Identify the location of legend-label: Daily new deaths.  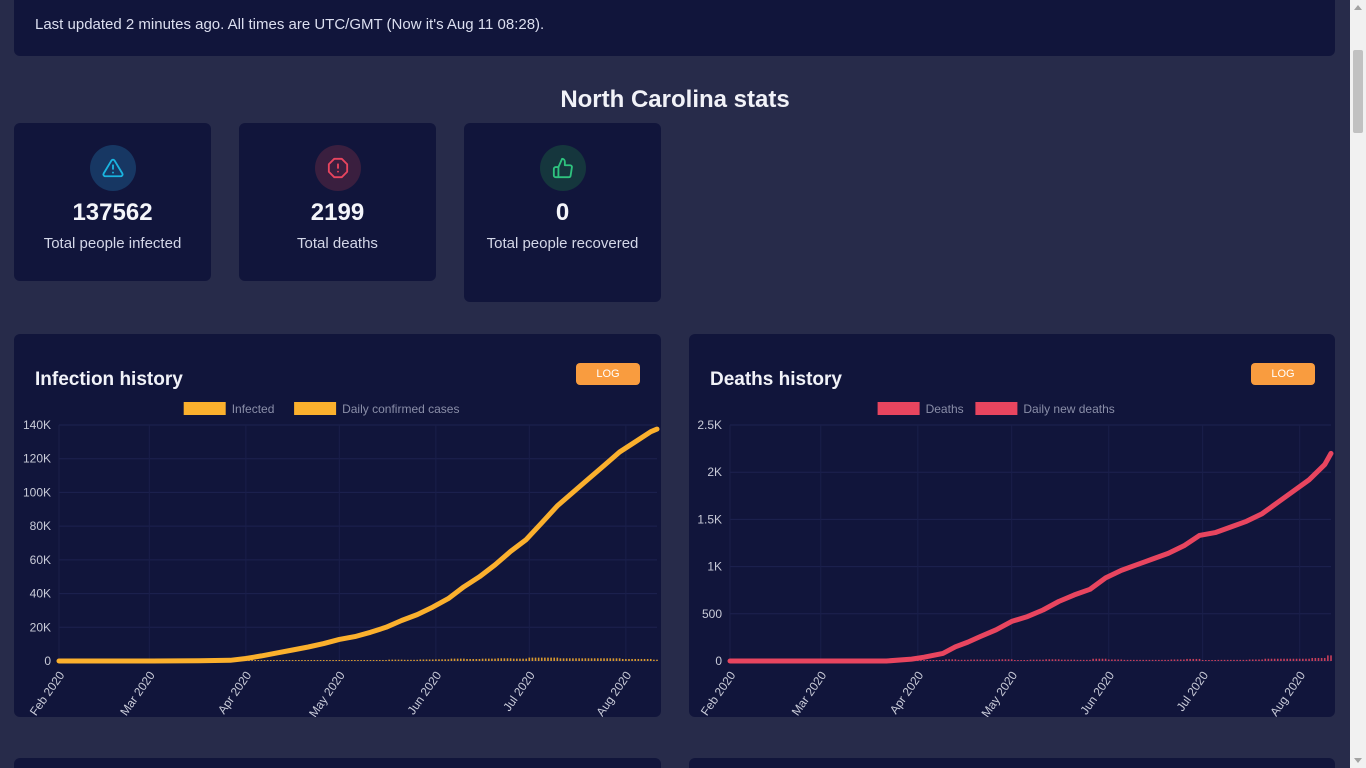
(1068, 409).